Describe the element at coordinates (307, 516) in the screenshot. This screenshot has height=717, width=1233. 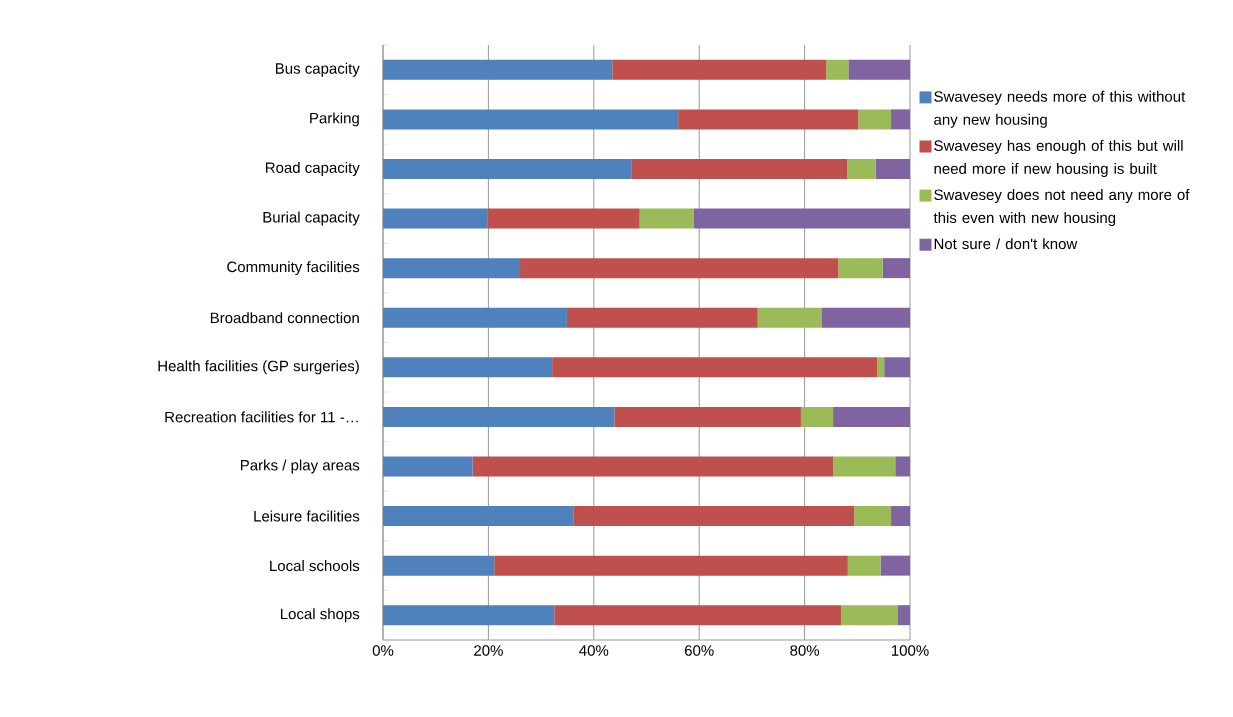
I see `y-tick-label: Leisure facilities` at that location.